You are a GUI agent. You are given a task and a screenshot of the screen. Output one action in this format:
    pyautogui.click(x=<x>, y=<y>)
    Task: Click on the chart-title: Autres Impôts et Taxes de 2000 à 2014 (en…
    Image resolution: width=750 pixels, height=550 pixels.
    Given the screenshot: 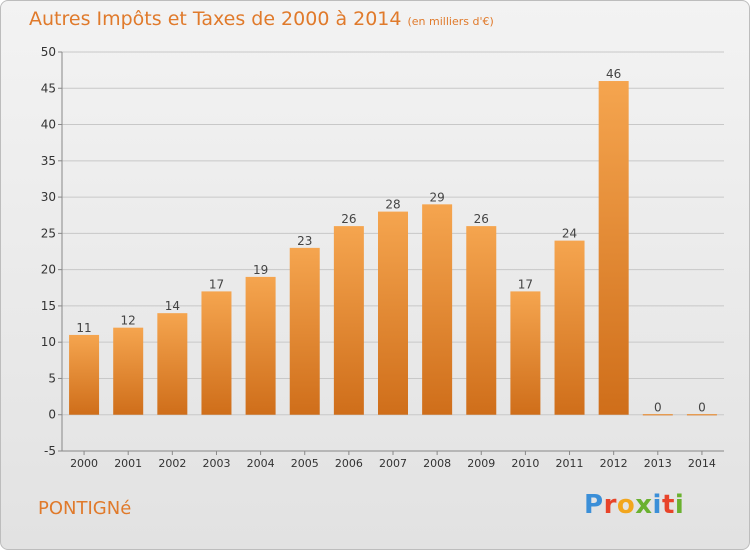 What is the action you would take?
    pyautogui.click(x=261, y=19)
    